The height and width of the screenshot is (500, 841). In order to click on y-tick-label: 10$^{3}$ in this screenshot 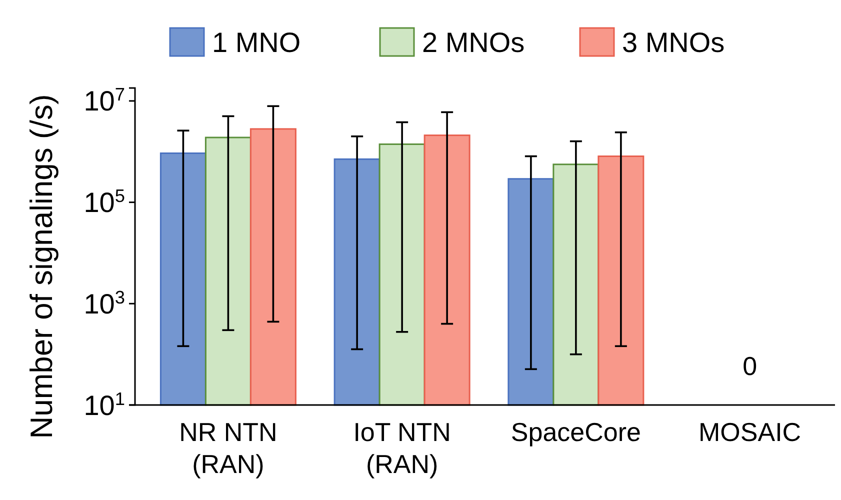, I will do `click(104, 303)`.